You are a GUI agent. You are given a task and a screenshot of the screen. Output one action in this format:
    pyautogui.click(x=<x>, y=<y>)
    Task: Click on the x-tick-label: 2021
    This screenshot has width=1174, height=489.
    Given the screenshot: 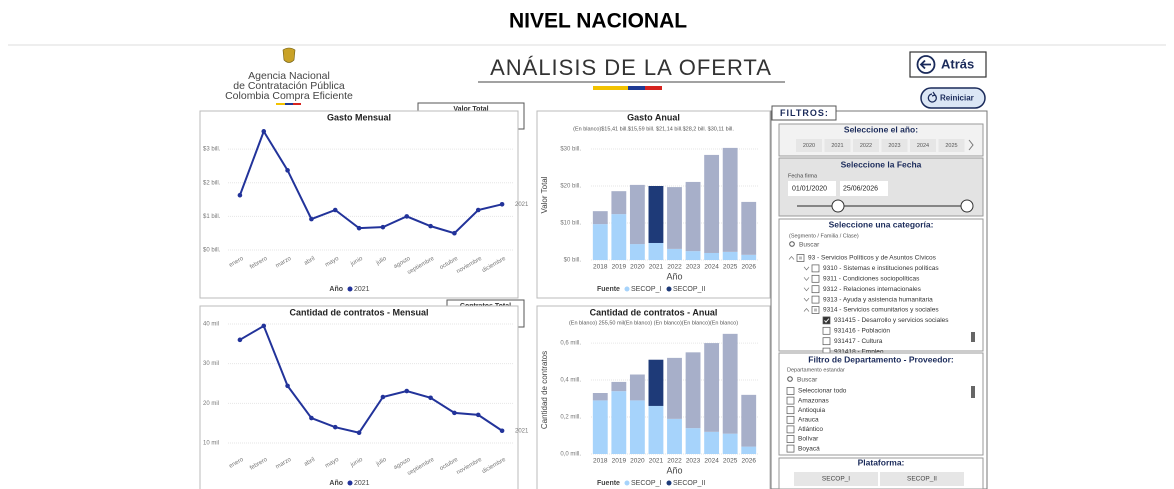 What is the action you would take?
    pyautogui.click(x=656, y=461)
    